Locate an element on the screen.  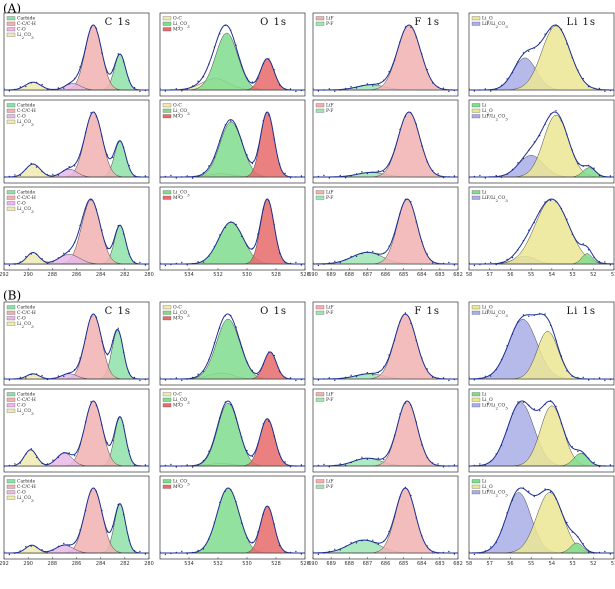
element-title: C 1s is located at coordinates (118, 22).